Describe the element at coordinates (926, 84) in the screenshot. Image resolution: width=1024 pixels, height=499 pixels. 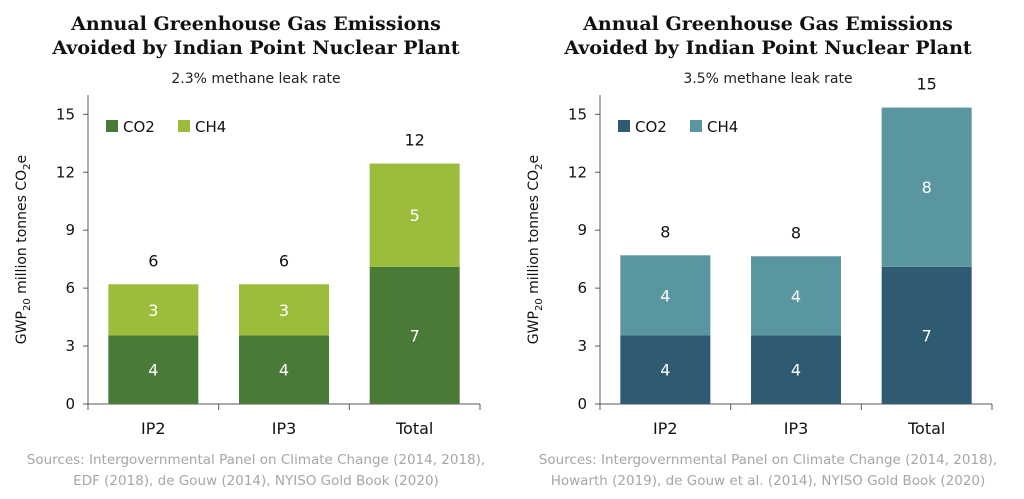
I see `bar-total-label: 15` at that location.